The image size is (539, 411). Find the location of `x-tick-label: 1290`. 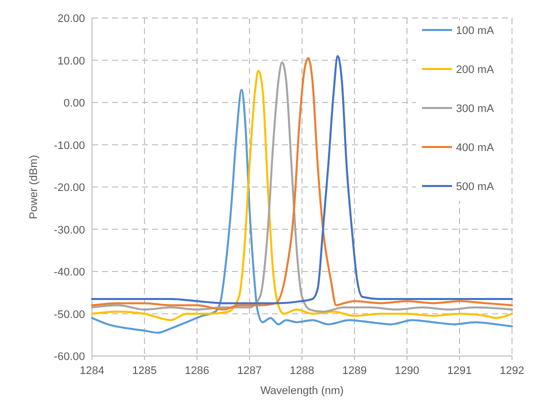

x-tick-label: 1290 is located at coordinates (407, 371).